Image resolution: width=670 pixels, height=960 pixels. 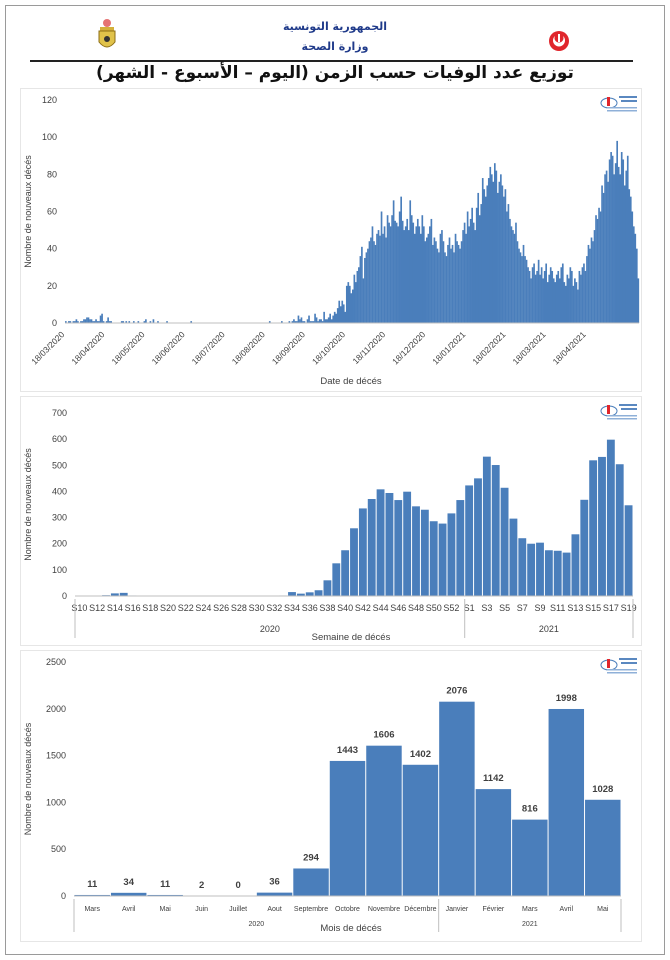 What do you see at coordinates (311, 909) in the screenshot?
I see `x-tick-label: Septembre` at bounding box center [311, 909].